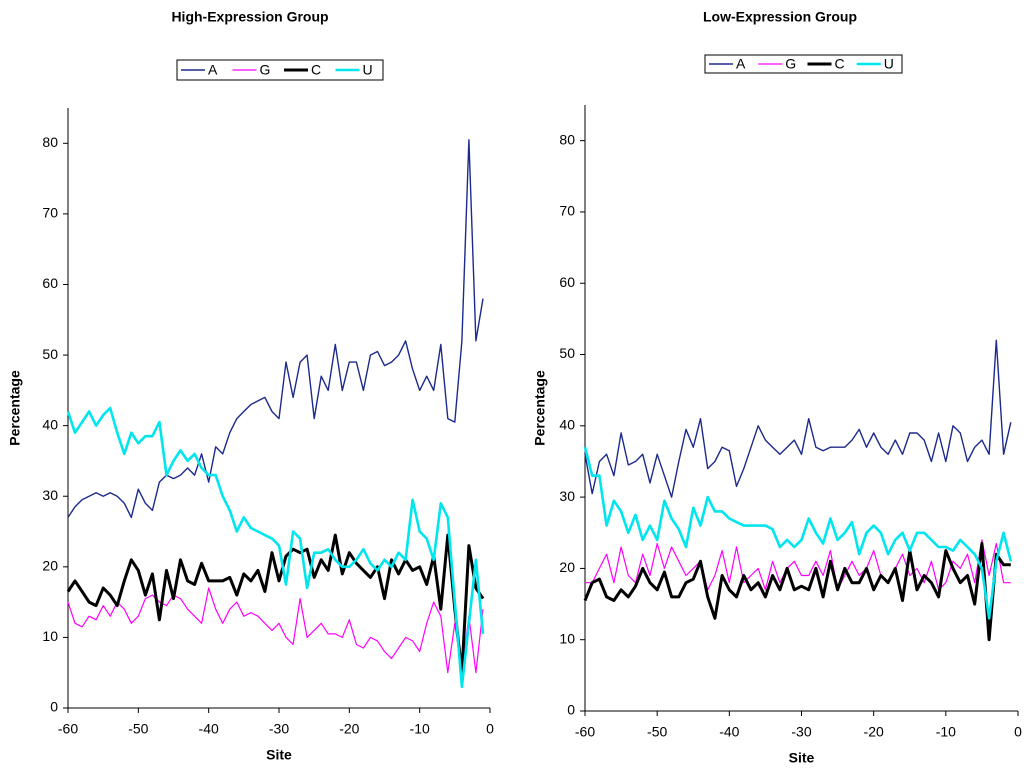  Describe the element at coordinates (249, 17) in the screenshot. I see `chart-title: High-Expression Group` at that location.